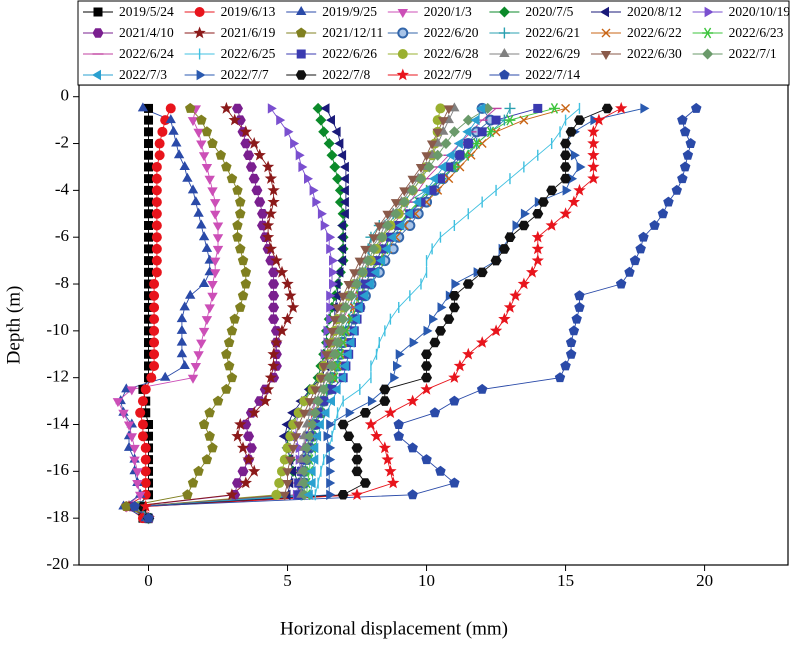 The image size is (799, 645). Describe the element at coordinates (552, 53) in the screenshot. I see `legend-label: 2022/6/29` at that location.